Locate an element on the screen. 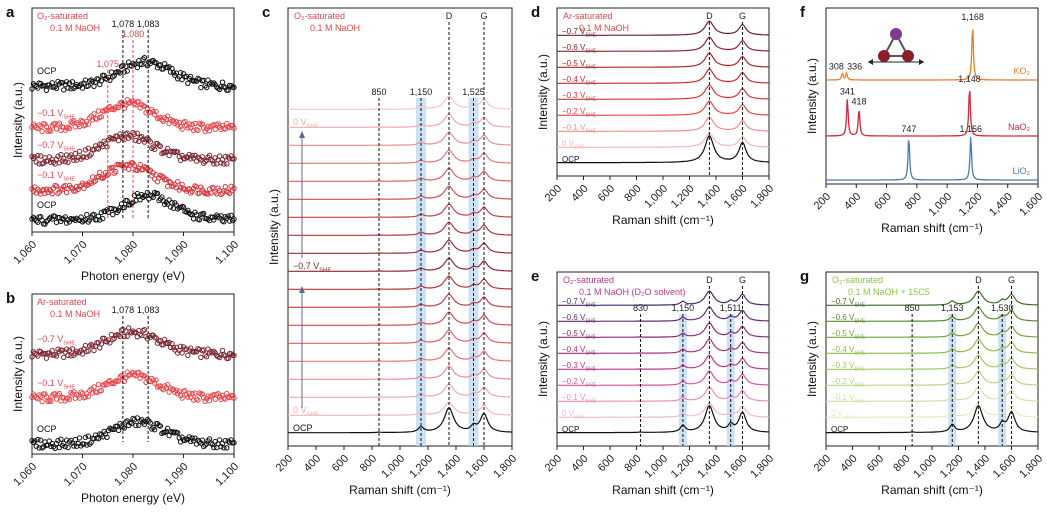 The height and width of the screenshot is (514, 1047). x-tick-label: 1,200 is located at coordinates (971, 205).